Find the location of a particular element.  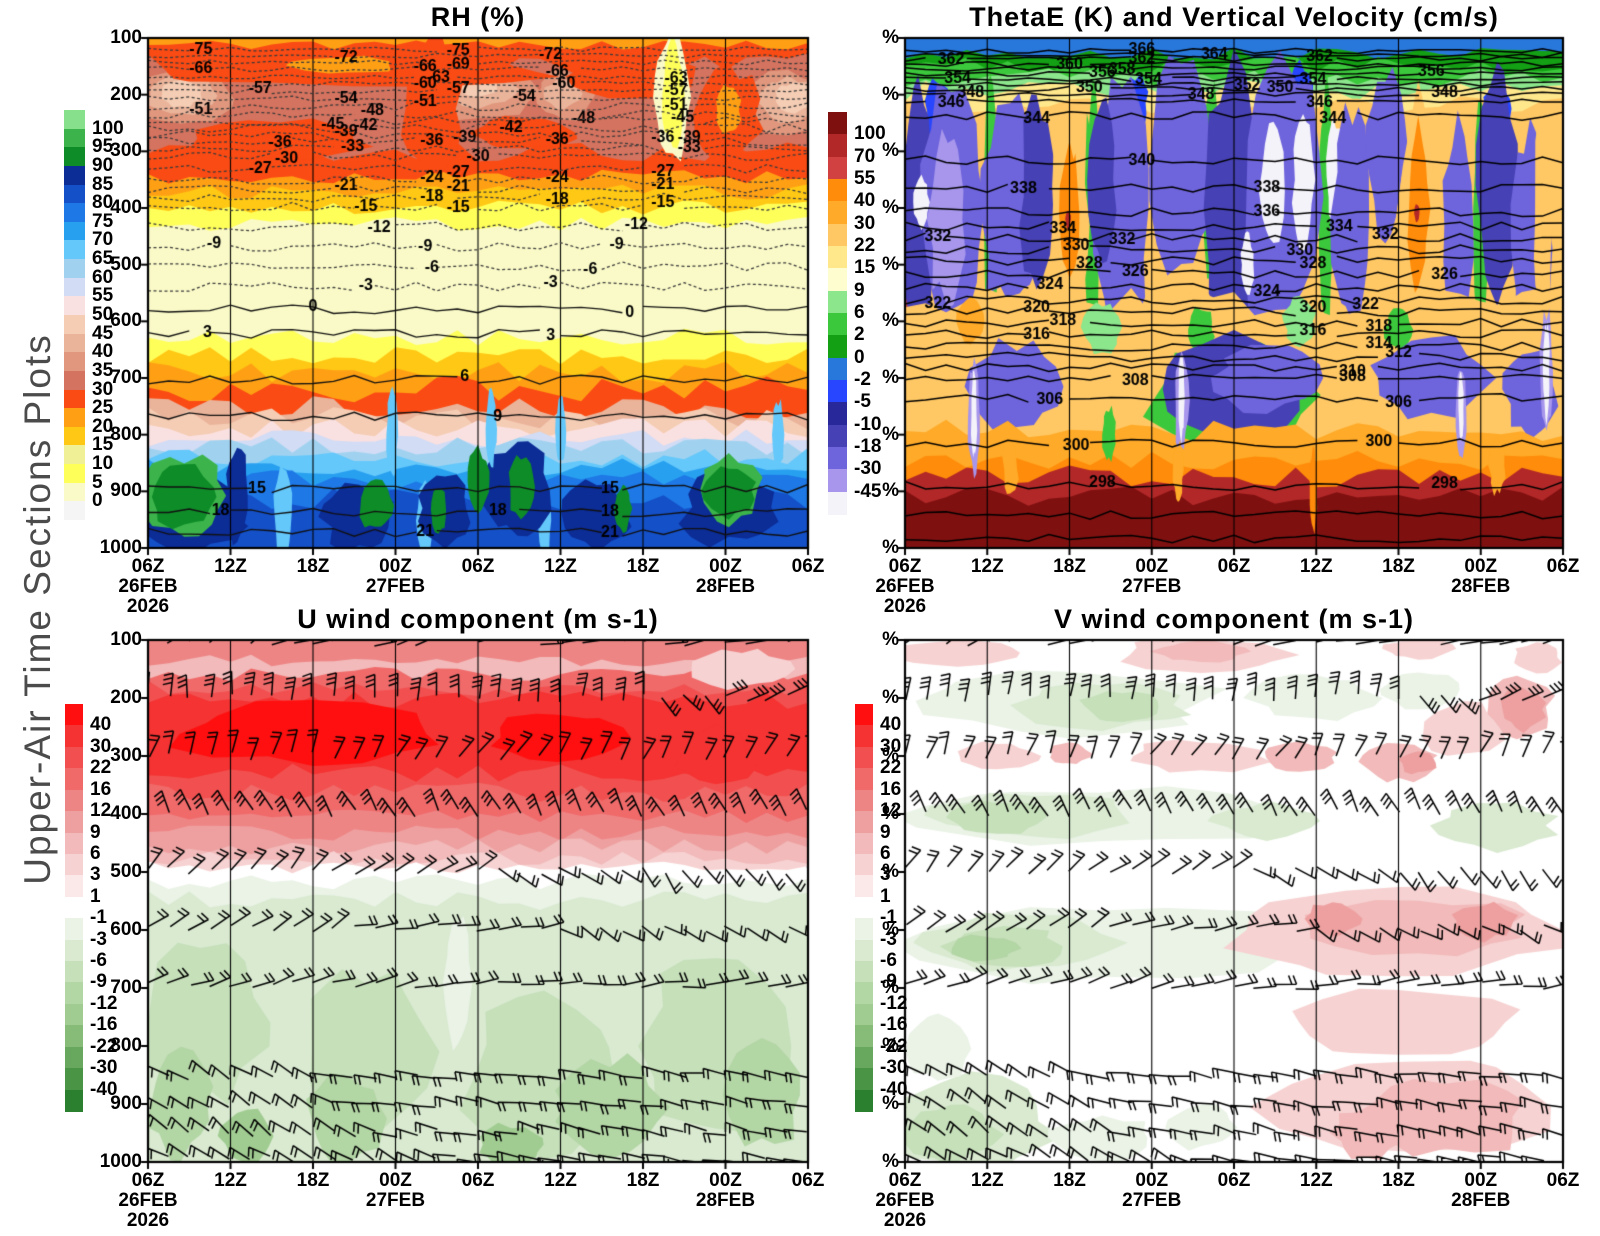

y-axis-label-100hpa: 100 is located at coordinates (126, 37).